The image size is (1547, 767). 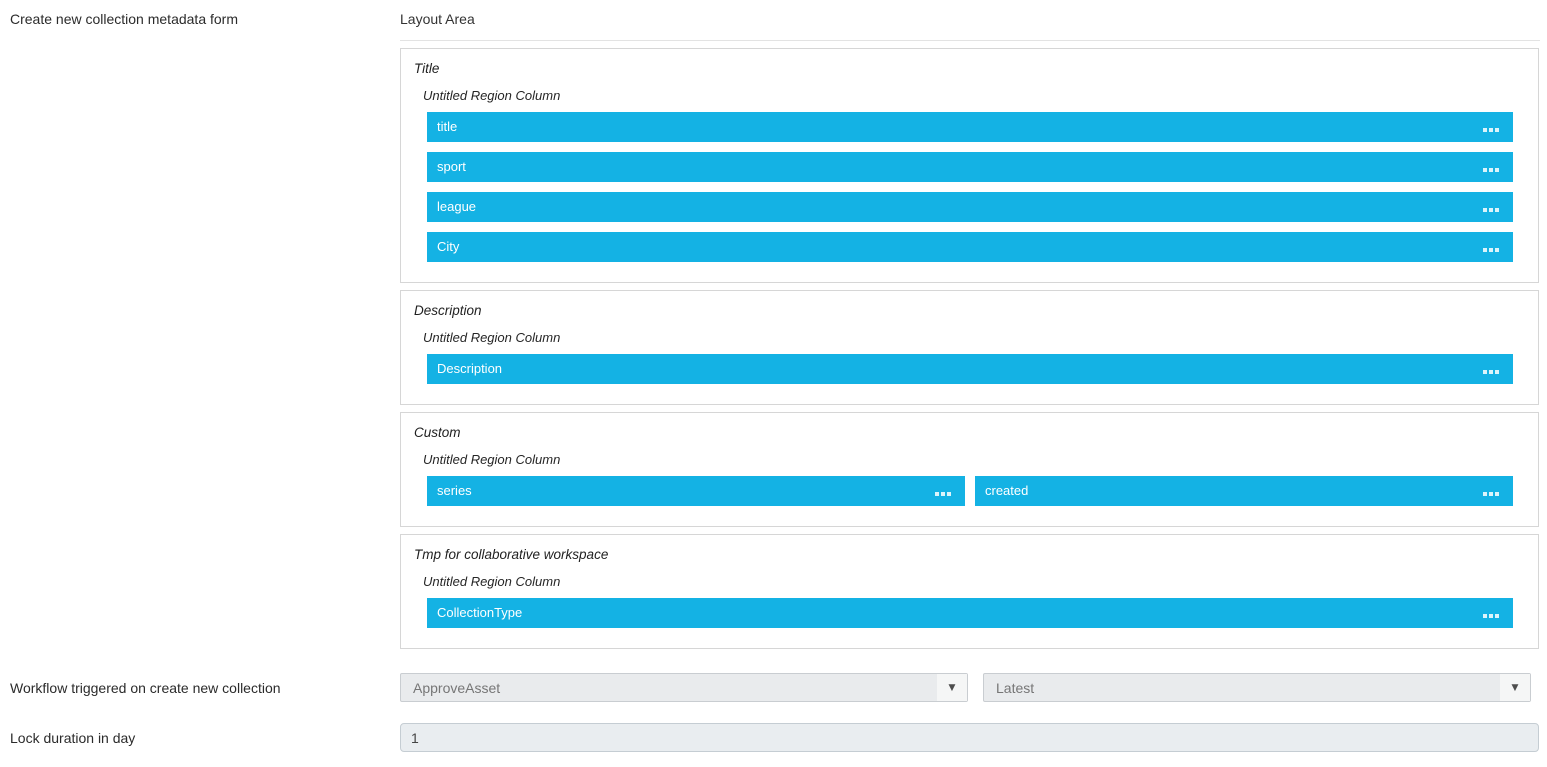 I want to click on field-bar-label: created, so click(x=1007, y=490).